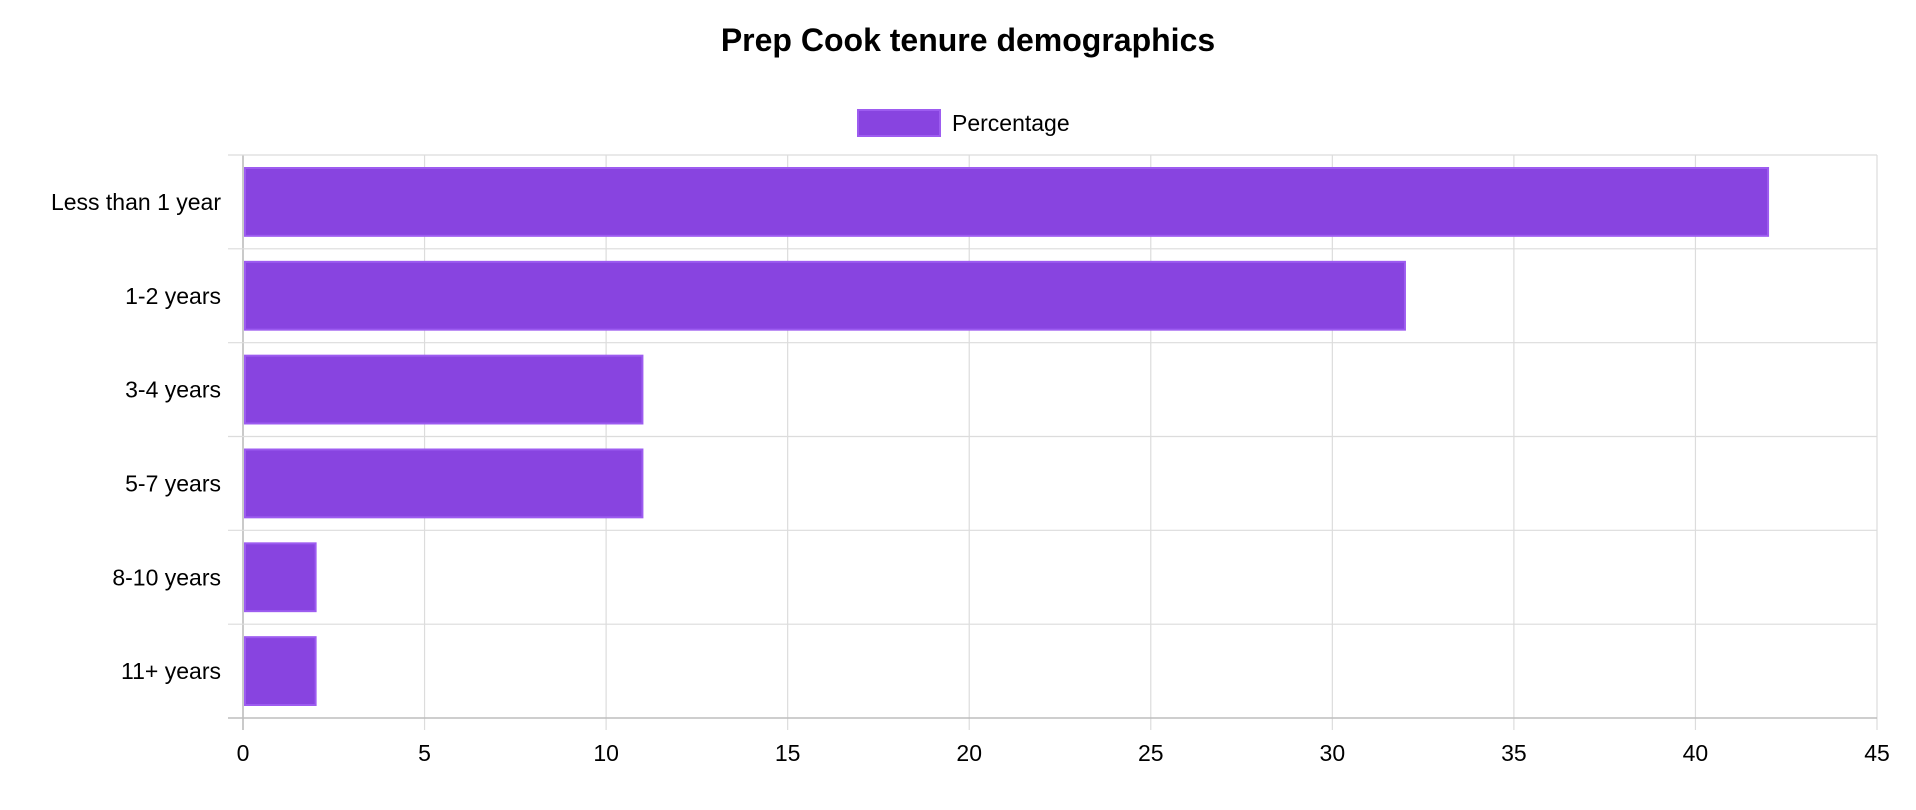 The width and height of the screenshot is (1916, 810). What do you see at coordinates (243, 753) in the screenshot?
I see `x-tick-label: 0` at bounding box center [243, 753].